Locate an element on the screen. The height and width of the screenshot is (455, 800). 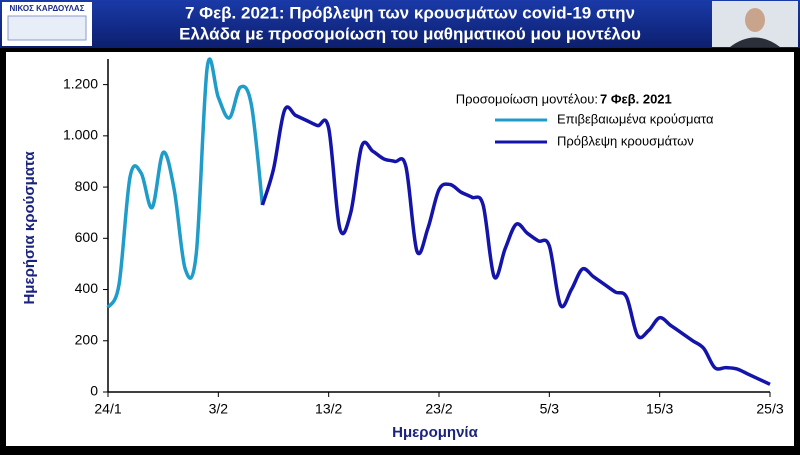
y-tick-label: 1.200 is located at coordinates (80, 83).